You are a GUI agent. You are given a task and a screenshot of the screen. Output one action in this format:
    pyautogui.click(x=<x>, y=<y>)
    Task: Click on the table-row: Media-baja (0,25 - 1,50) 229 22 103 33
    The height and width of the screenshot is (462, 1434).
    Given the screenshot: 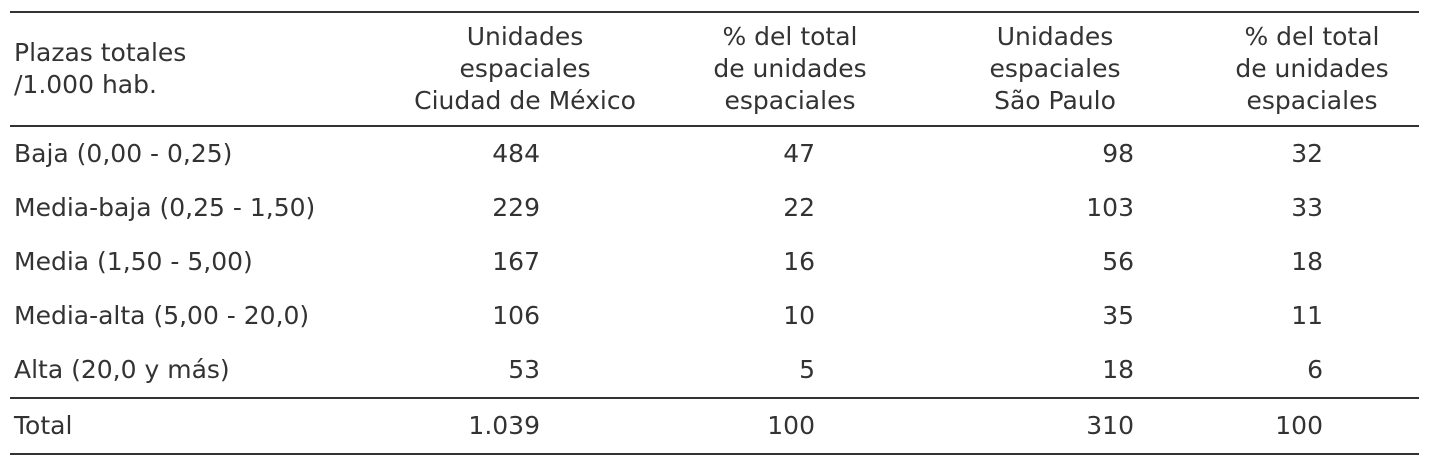 What is the action you would take?
    pyautogui.click(x=714, y=208)
    